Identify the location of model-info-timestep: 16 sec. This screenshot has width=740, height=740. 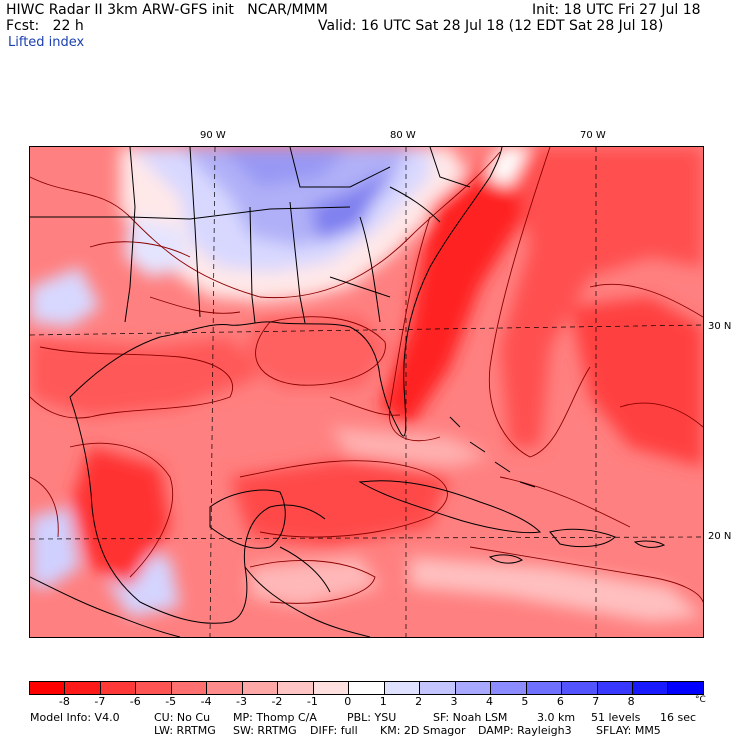
(678, 717).